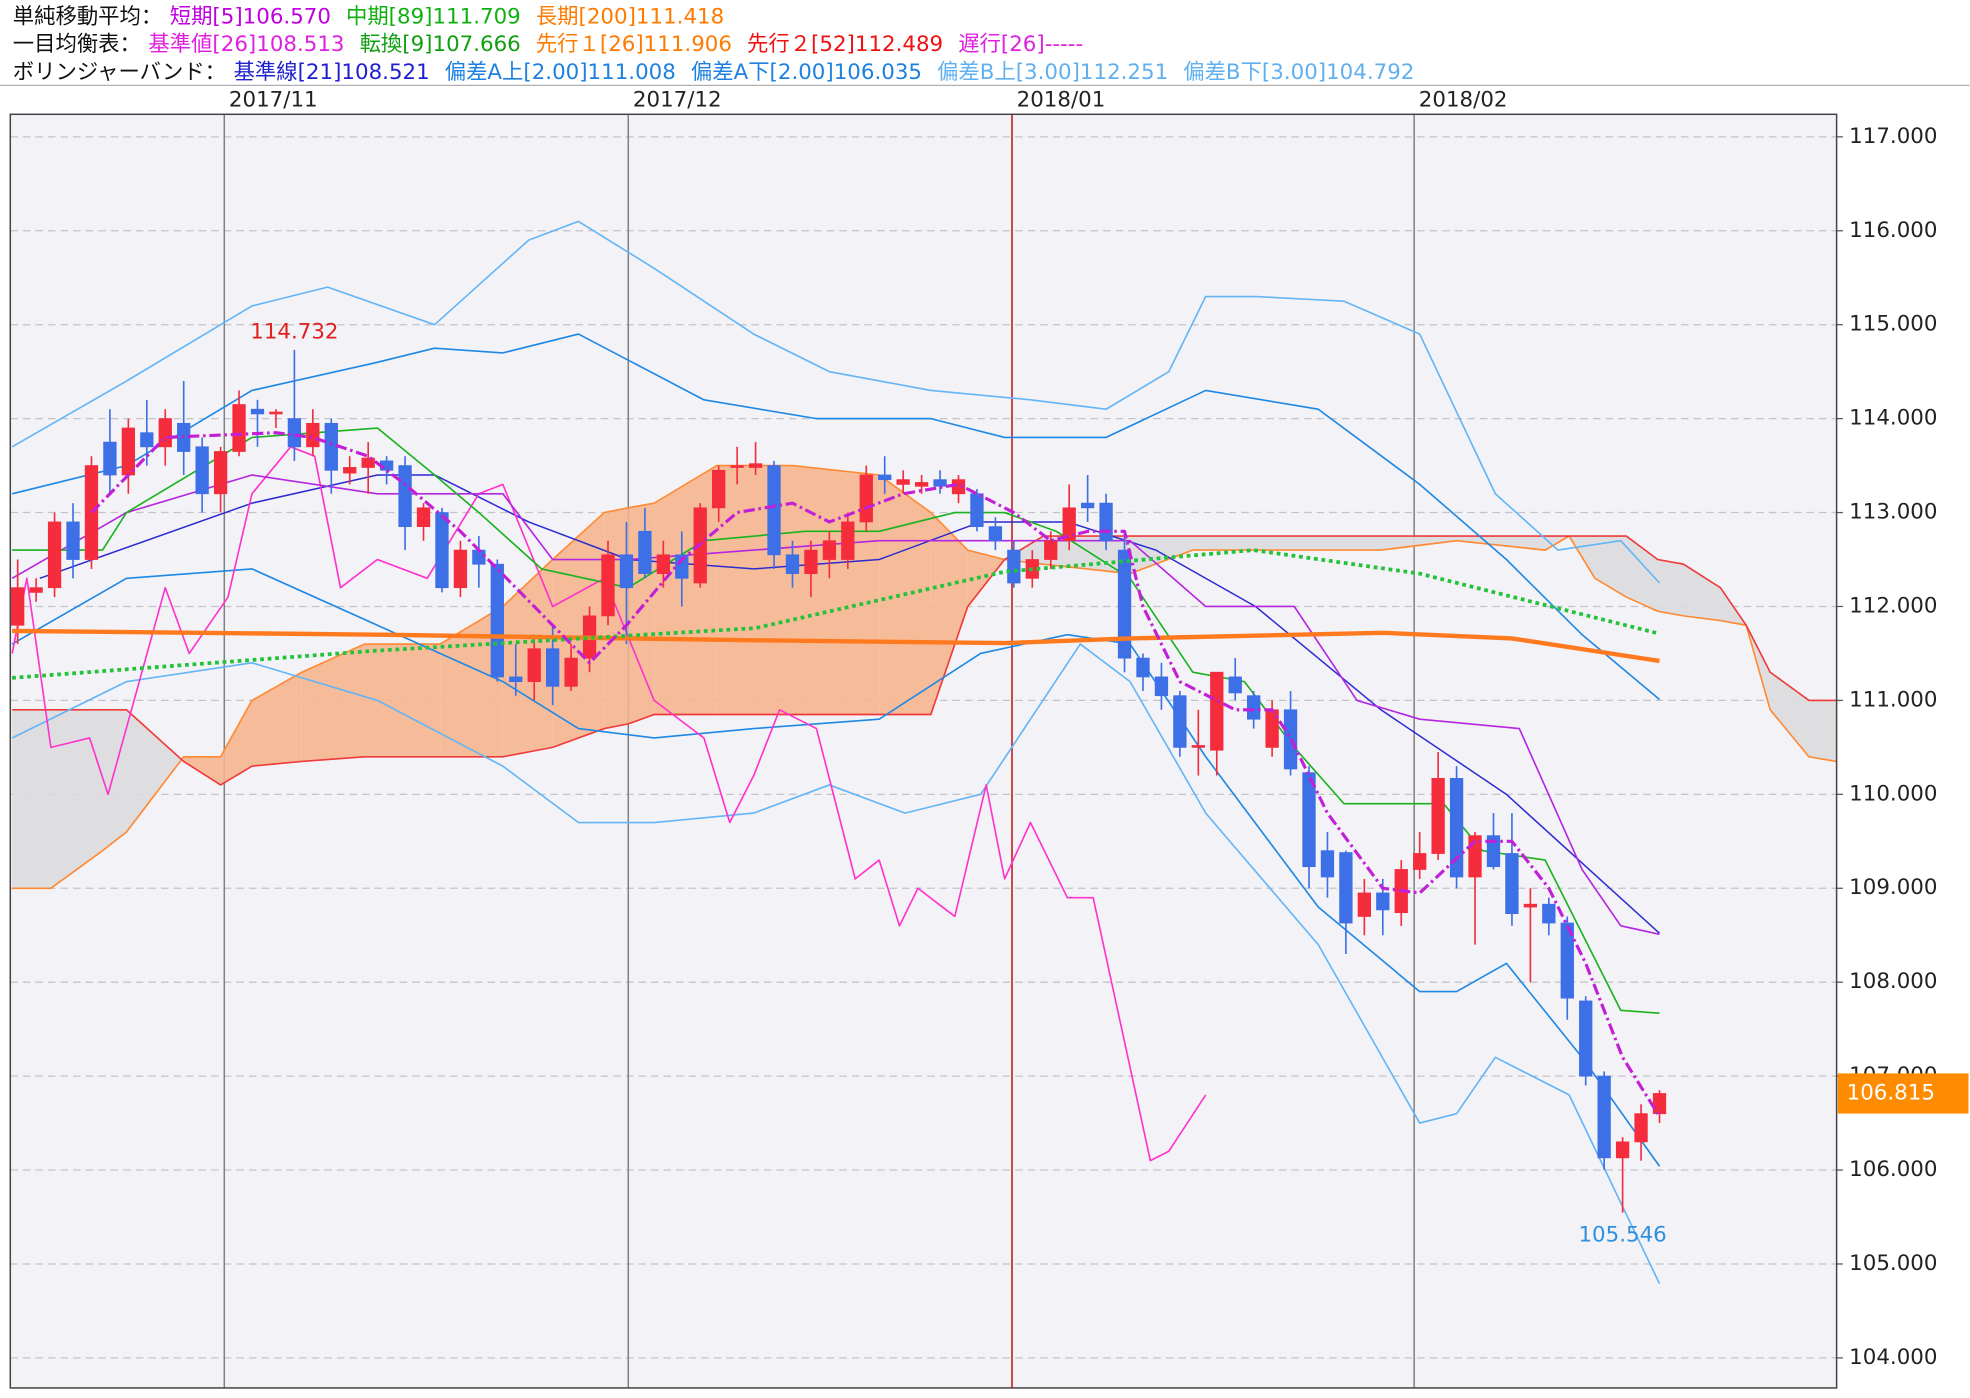 This screenshot has height=1398, width=1970. I want to click on legend-item: 先行２[52]112.489, so click(845, 44).